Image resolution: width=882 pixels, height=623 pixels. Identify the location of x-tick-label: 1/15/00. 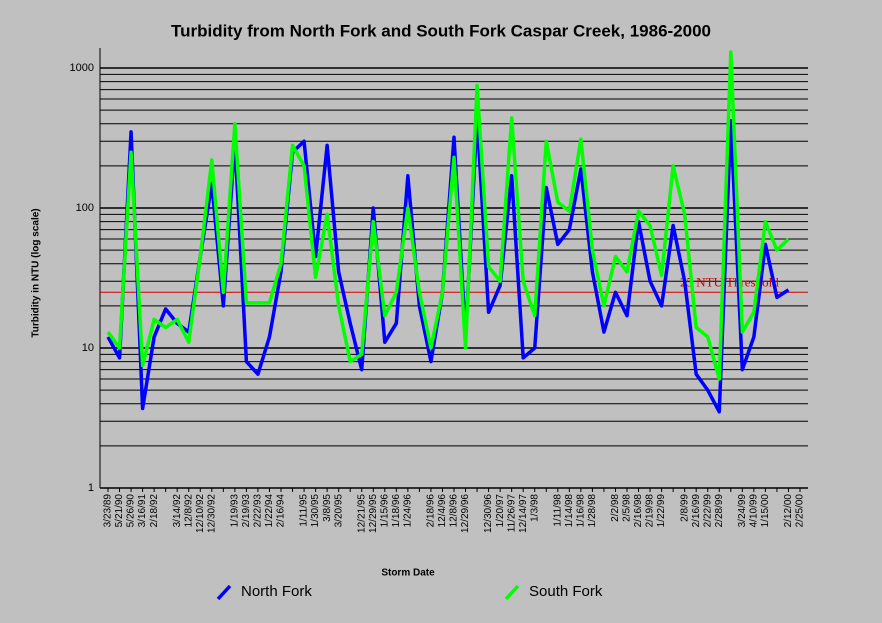
(765, 511).